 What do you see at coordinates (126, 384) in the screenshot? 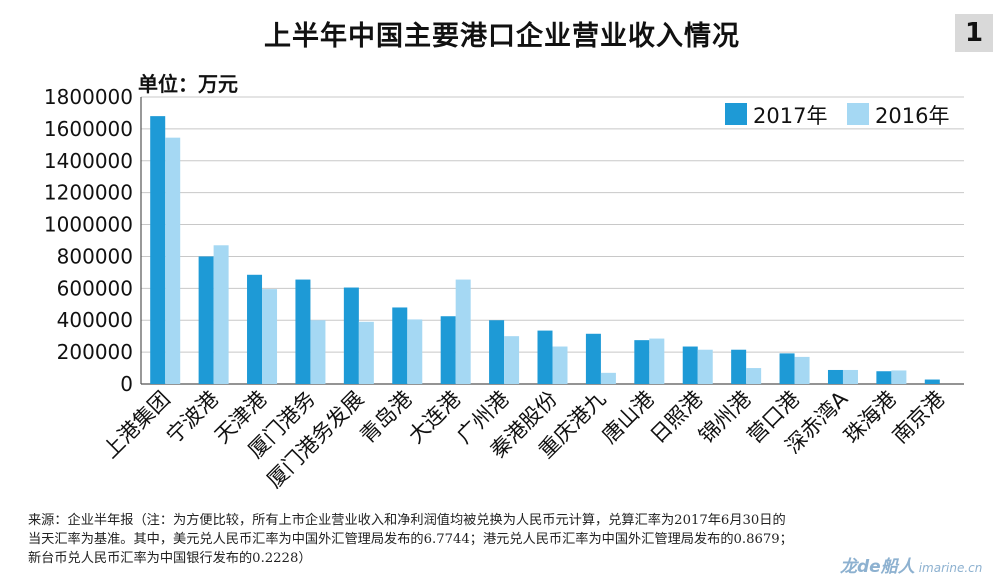
I see `y-tick-label: 0` at bounding box center [126, 384].